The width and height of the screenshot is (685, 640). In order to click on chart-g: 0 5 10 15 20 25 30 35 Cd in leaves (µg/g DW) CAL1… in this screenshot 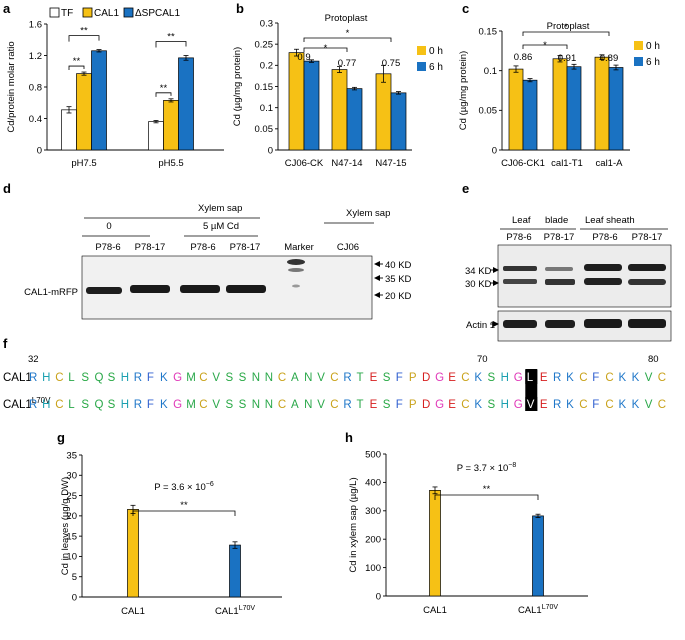, I will do `click(171, 533)`.